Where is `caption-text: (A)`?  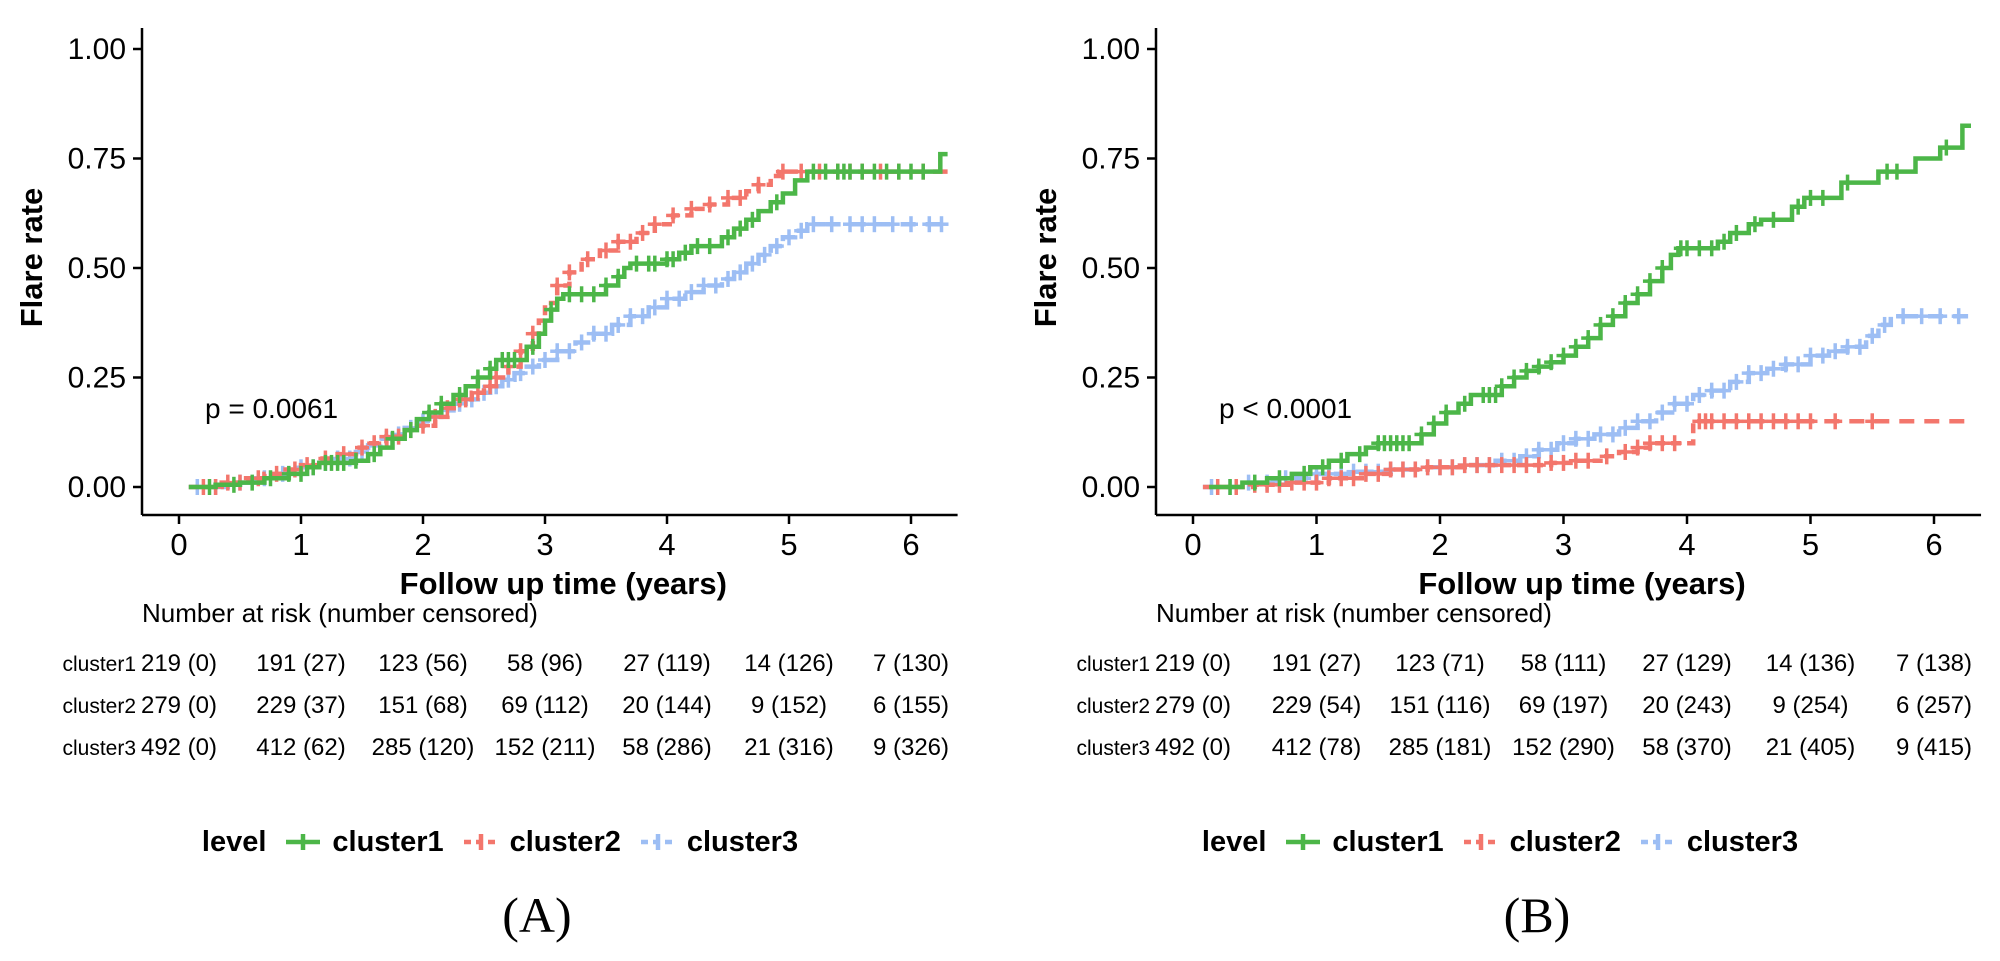
caption-text: (A) is located at coordinates (537, 915).